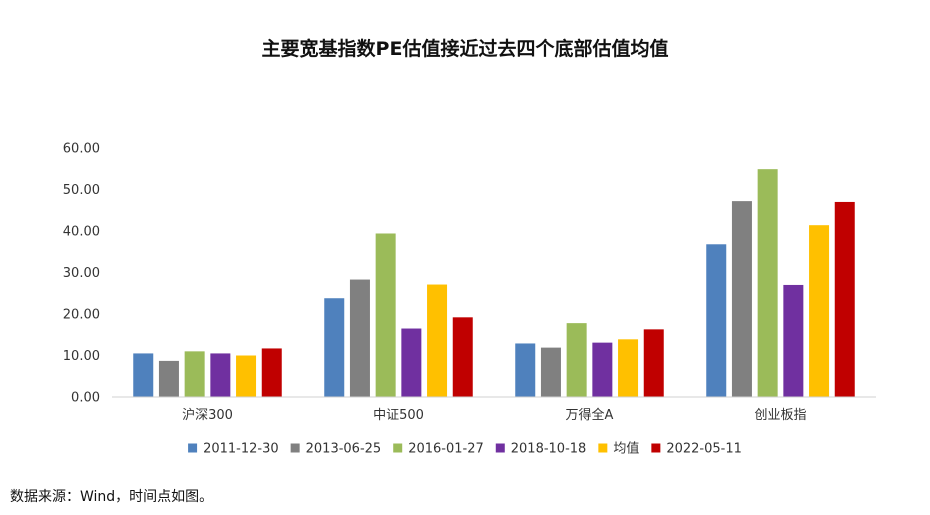  I want to click on legend-item: 2011-12-30, so click(233, 449).